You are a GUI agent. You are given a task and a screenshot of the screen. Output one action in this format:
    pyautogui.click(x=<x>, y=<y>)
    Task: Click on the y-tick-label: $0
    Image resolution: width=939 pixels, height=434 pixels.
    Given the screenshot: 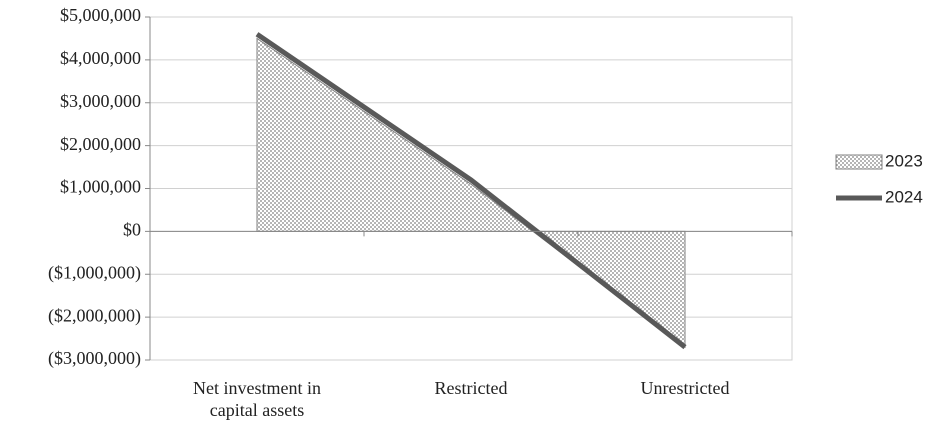 What is the action you would take?
    pyautogui.click(x=132, y=230)
    